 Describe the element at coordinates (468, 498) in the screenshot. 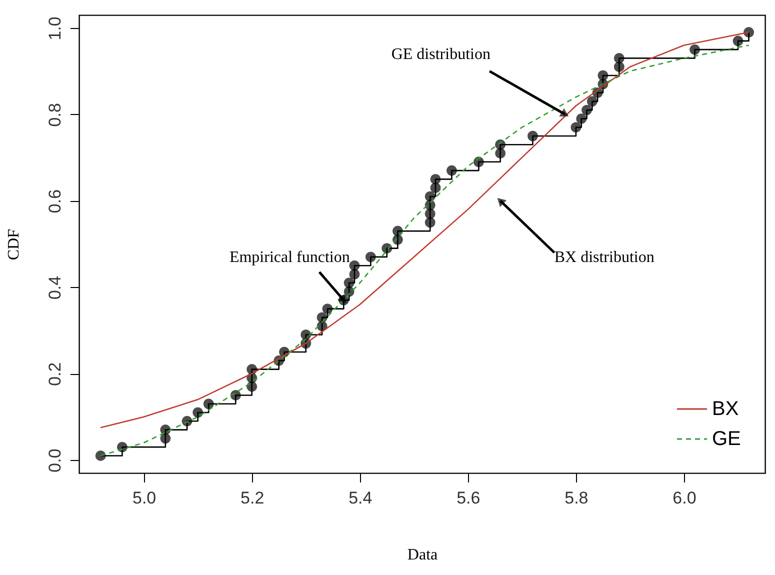

I see `x-tick-label: 5.6` at that location.